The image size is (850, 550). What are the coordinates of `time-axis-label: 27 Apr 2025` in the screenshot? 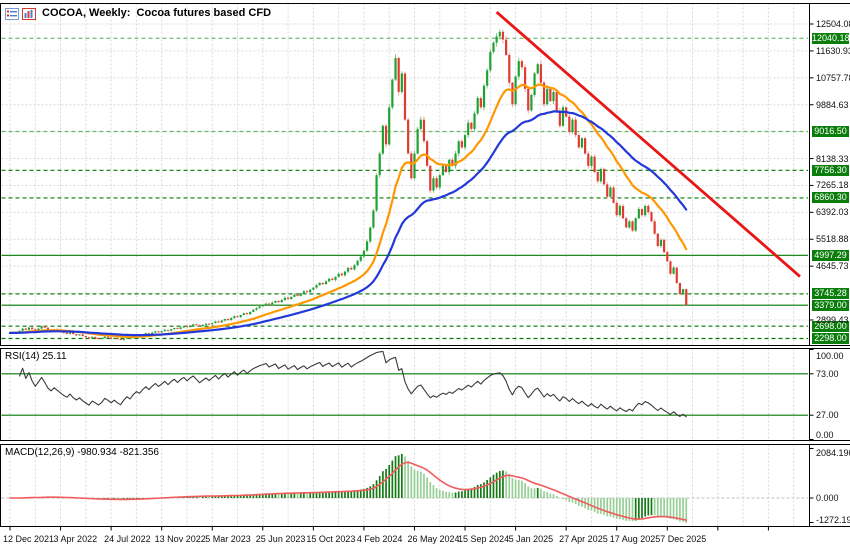 It's located at (583, 539).